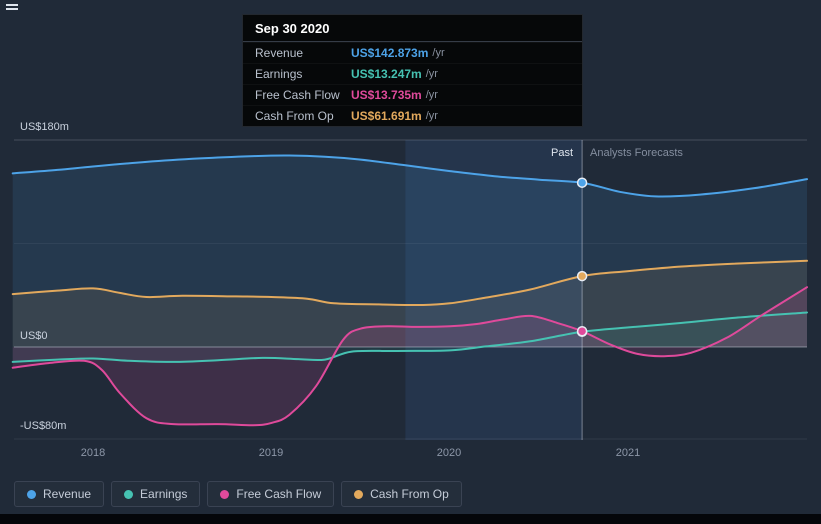  I want to click on legend-item-revenue: Revenue, so click(59, 494).